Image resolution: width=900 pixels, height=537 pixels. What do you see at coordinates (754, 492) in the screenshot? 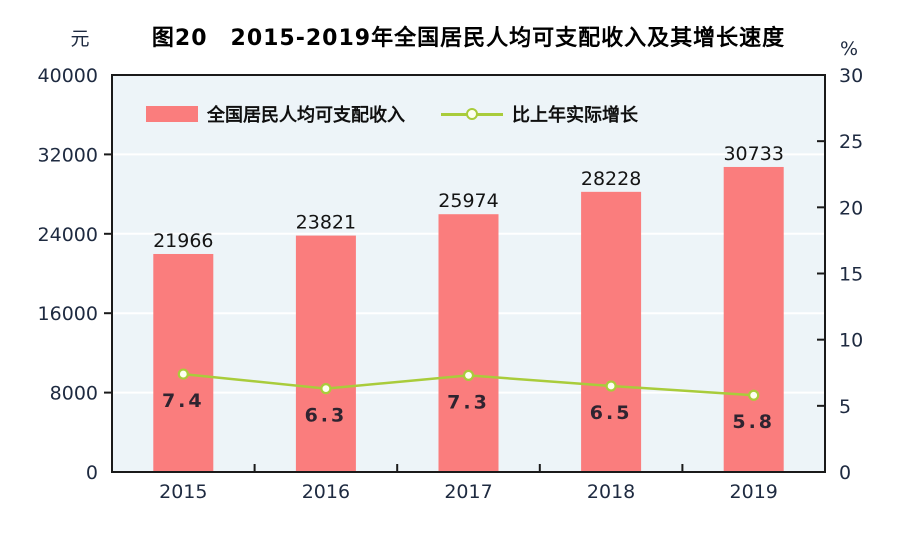
I see `x-axis-label-2019: 2019` at bounding box center [754, 492].